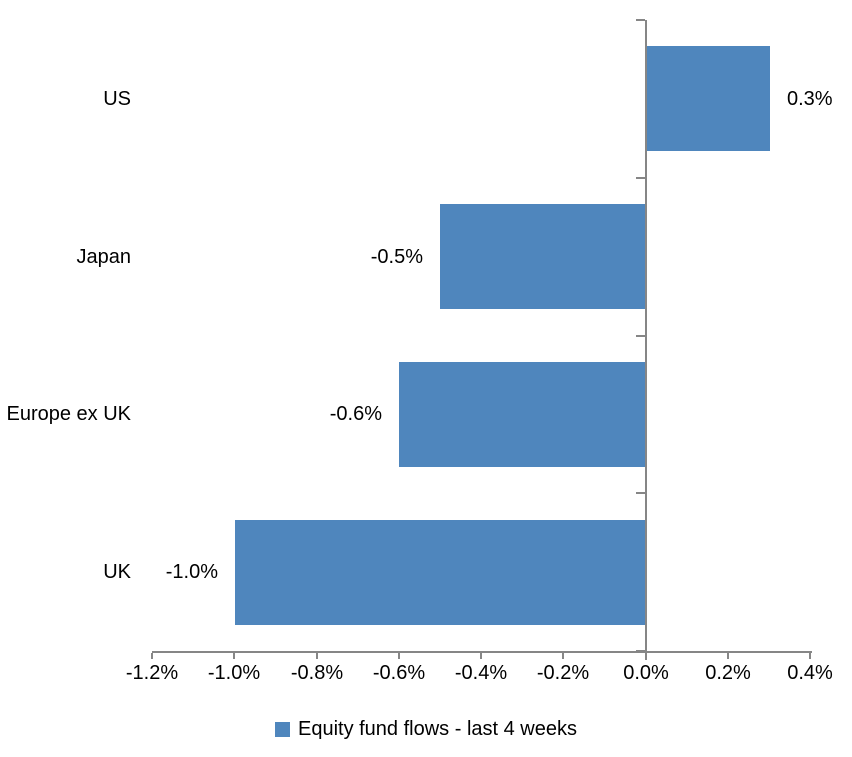 This screenshot has width=852, height=757. I want to click on x-tick-label: -0.8%, so click(317, 673).